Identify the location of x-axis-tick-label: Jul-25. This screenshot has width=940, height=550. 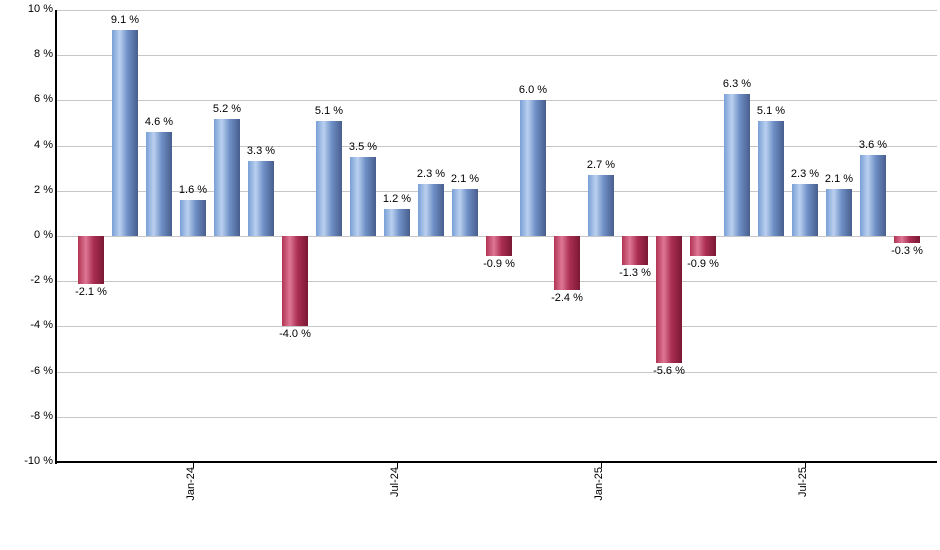
(803, 482).